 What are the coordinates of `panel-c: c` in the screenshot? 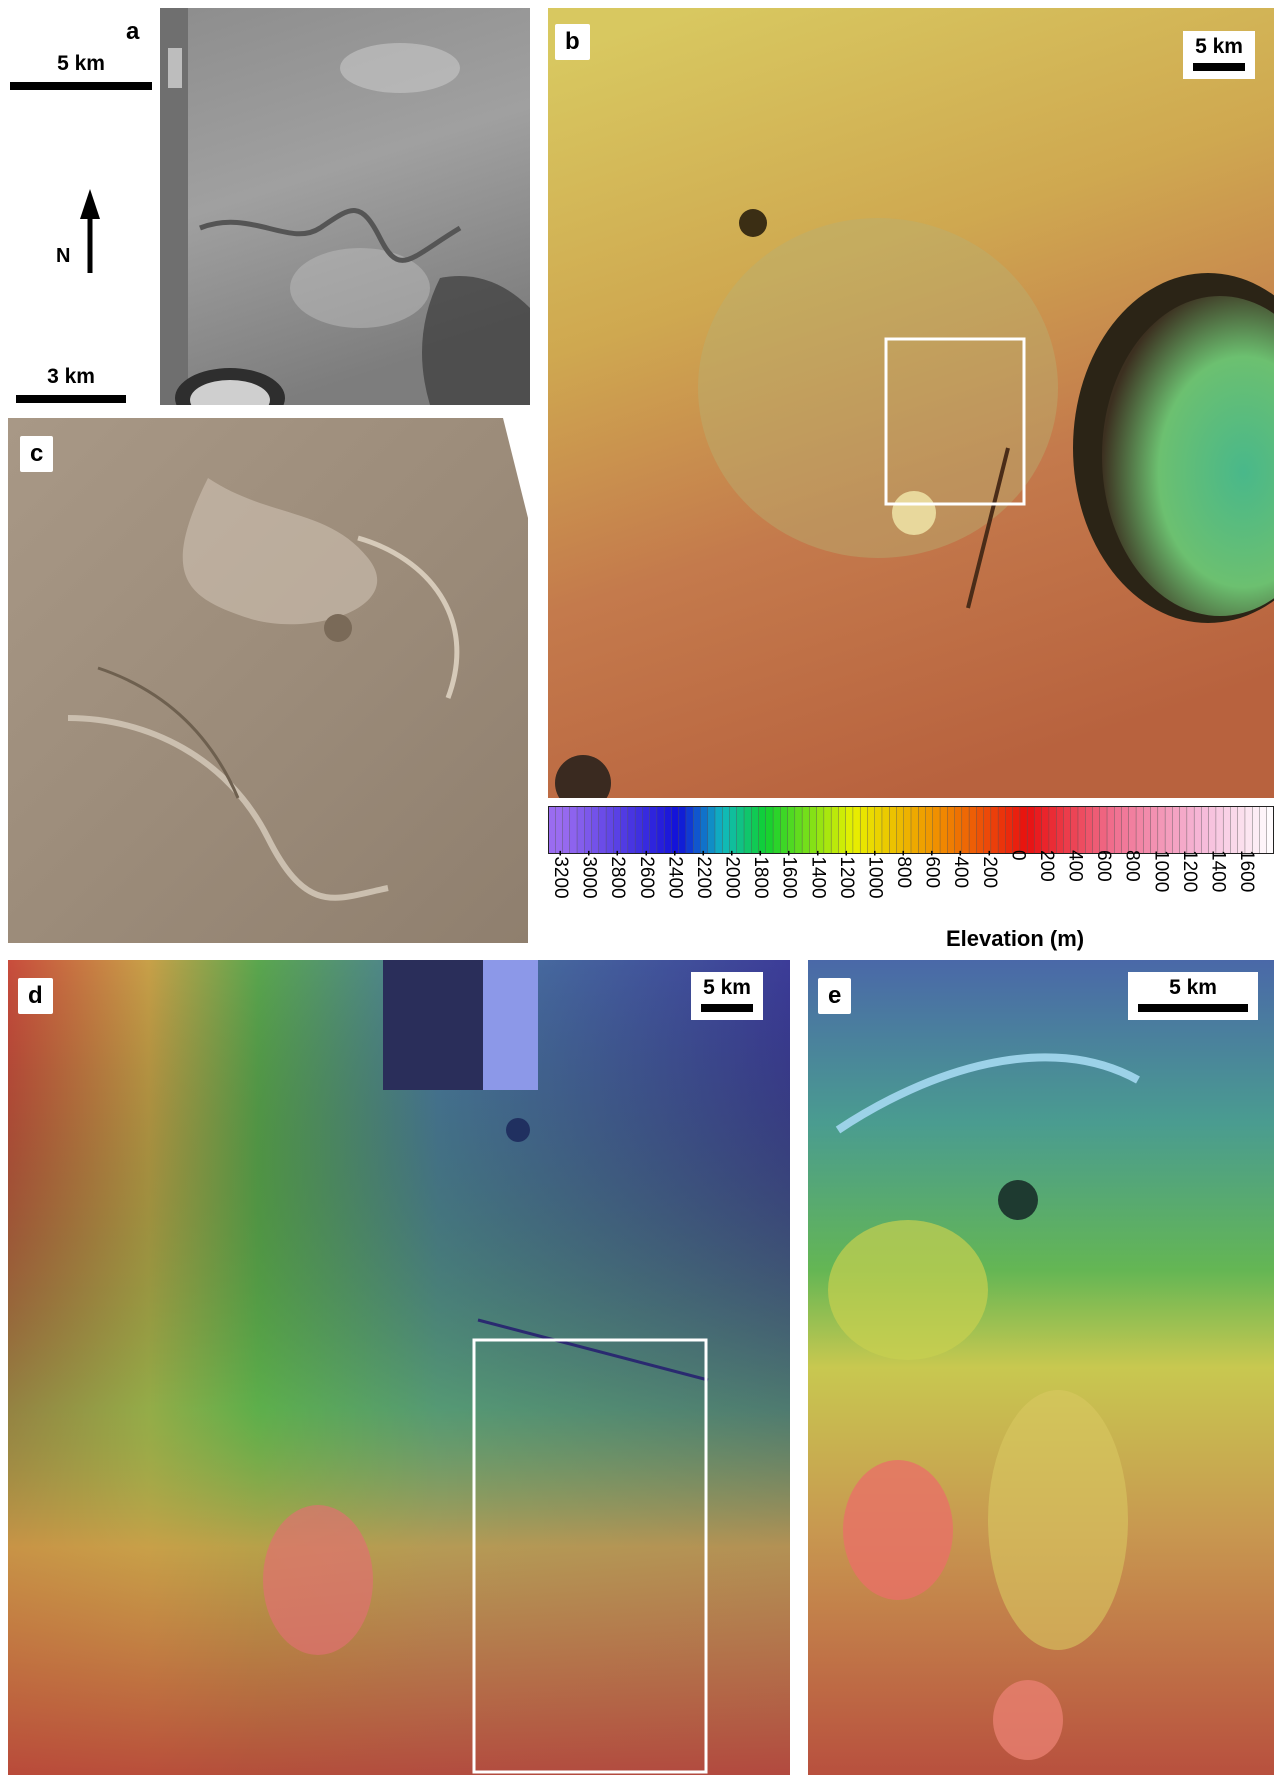 It's located at (268, 680).